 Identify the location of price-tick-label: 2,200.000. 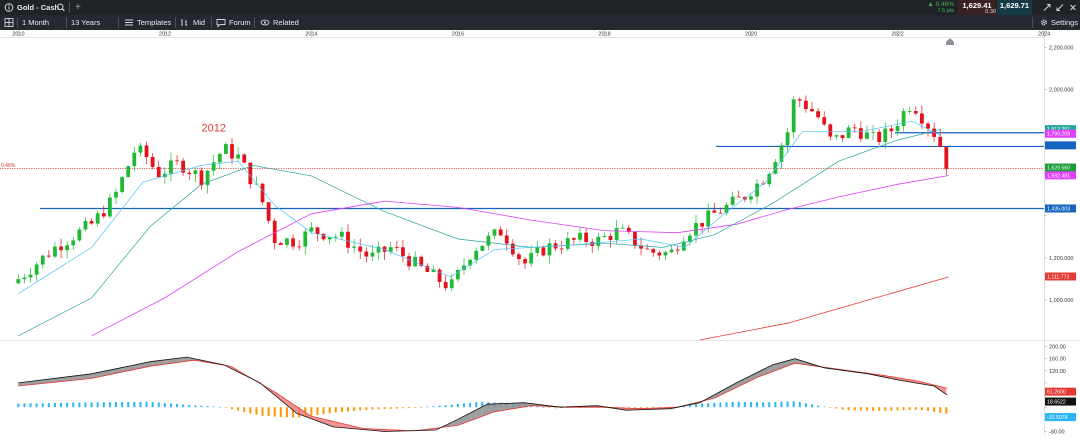
(1061, 49).